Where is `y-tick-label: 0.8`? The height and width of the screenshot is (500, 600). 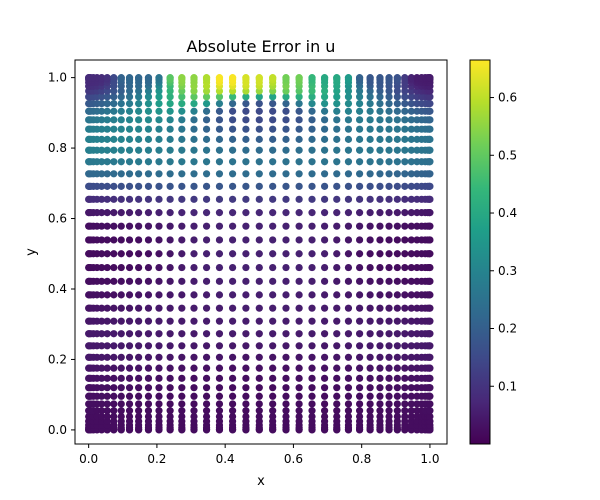 y-tick-label: 0.8 is located at coordinates (57, 148).